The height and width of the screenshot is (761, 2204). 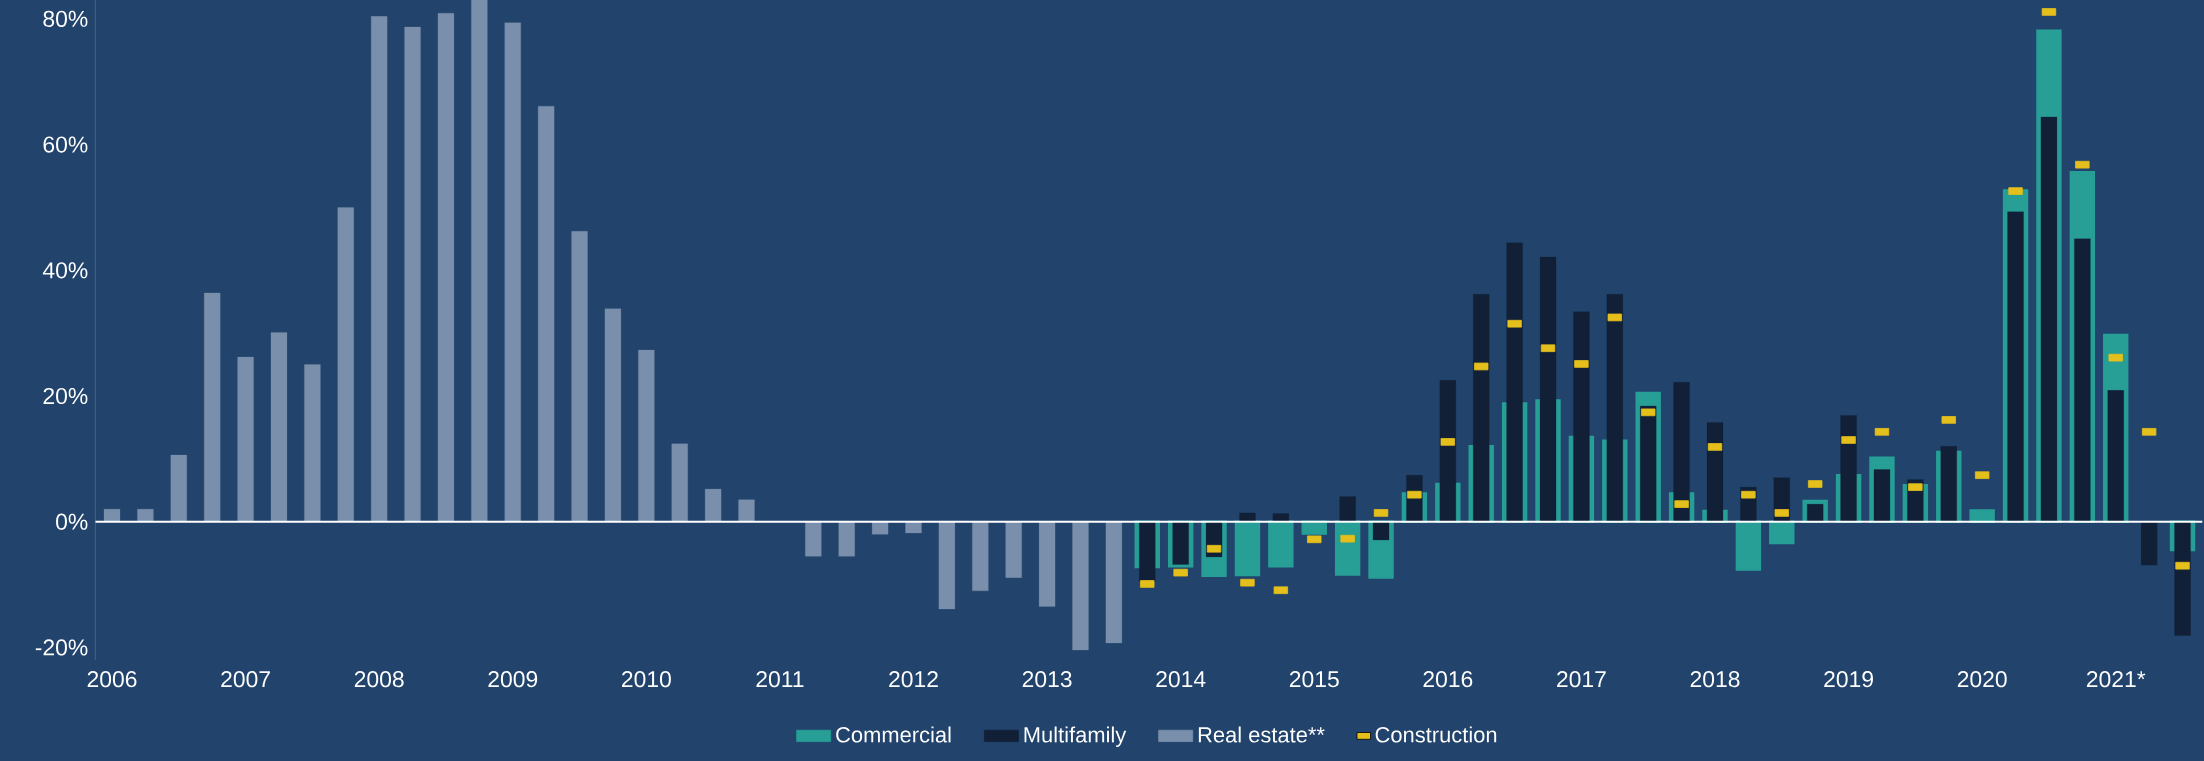 I want to click on y-tick-label: 60%, so click(x=65, y=144).